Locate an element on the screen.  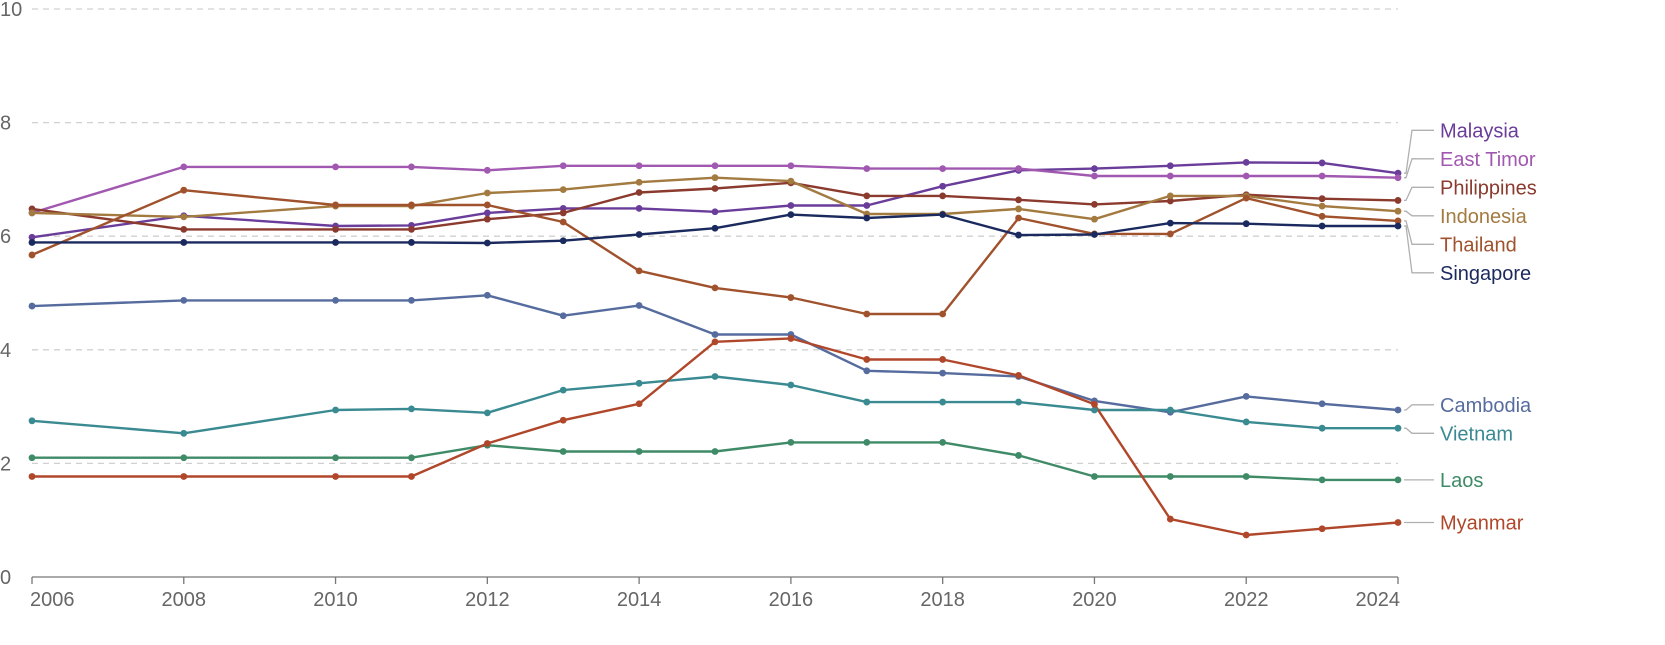
label-connector-thailand is located at coordinates (1419, 232).